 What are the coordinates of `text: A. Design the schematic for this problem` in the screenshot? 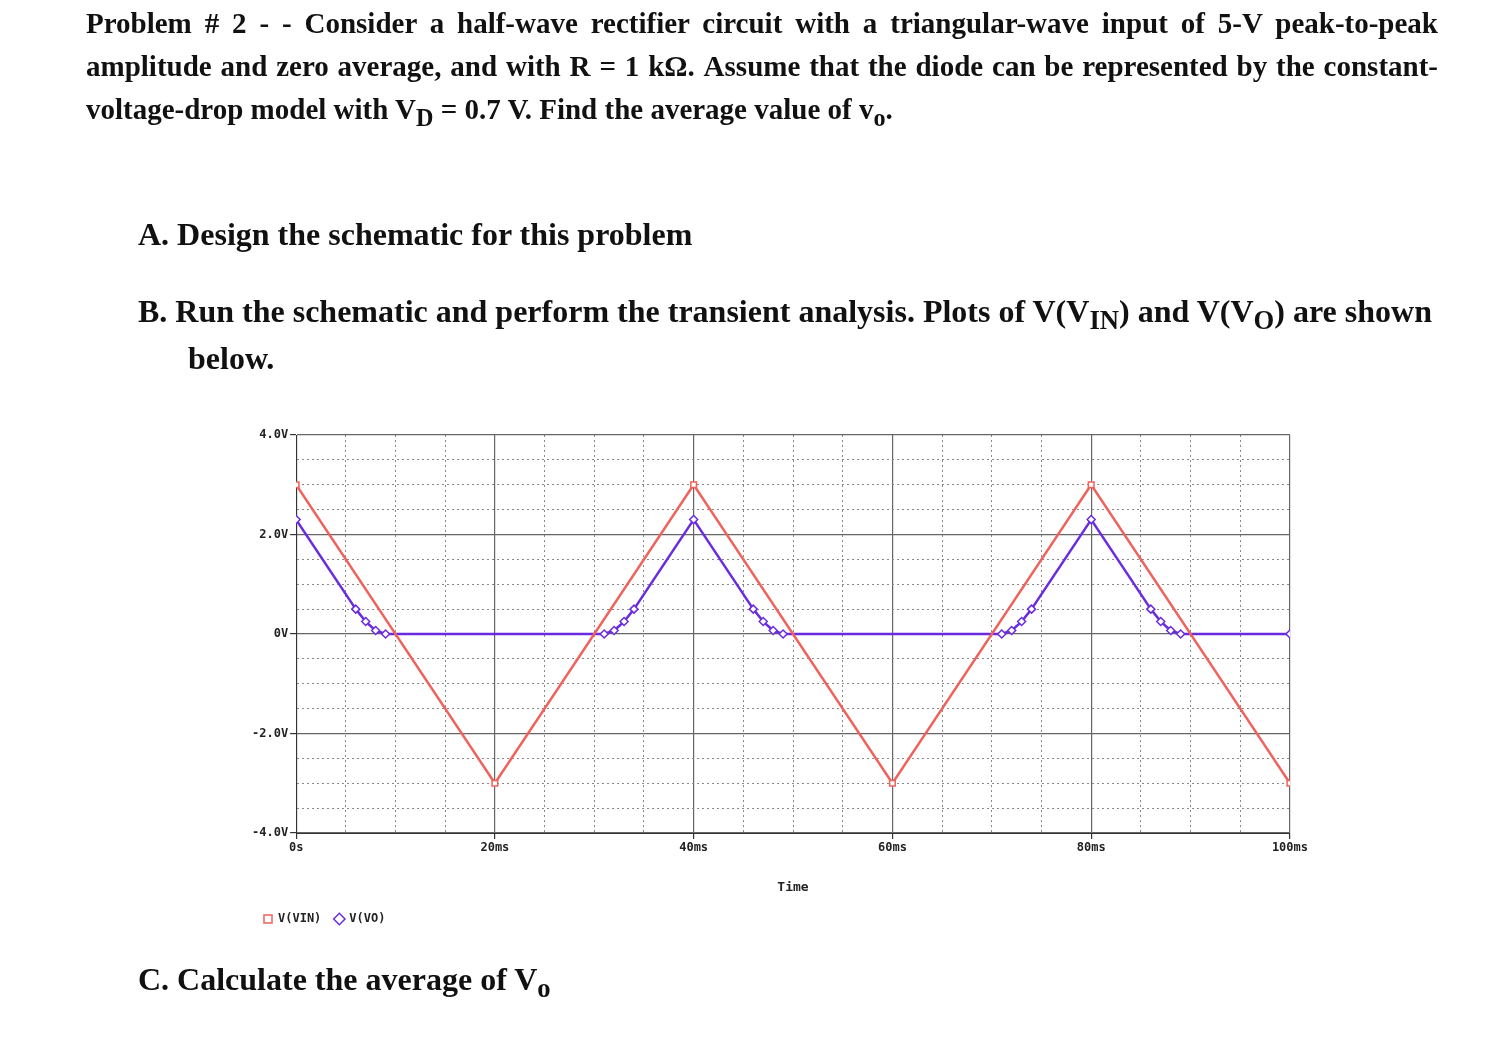 It's located at (416, 234).